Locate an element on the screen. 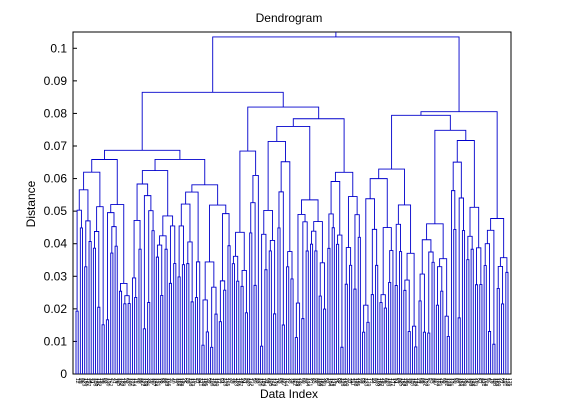  leaf-label-13: 93 is located at coordinates (105, 381).